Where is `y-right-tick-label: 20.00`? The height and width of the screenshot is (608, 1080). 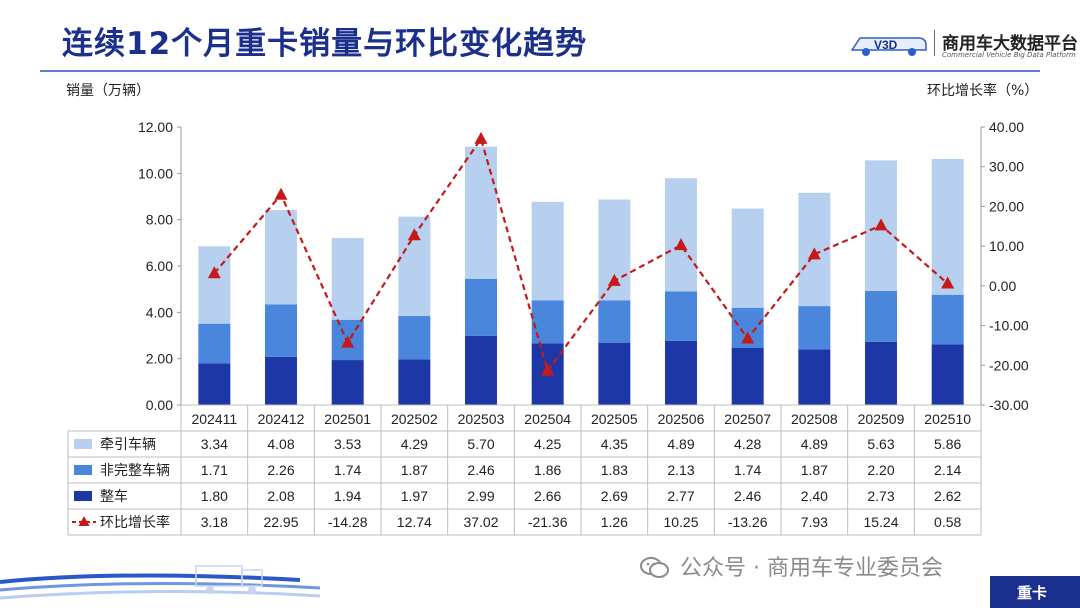
y-right-tick-label: 20.00 is located at coordinates (1006, 206).